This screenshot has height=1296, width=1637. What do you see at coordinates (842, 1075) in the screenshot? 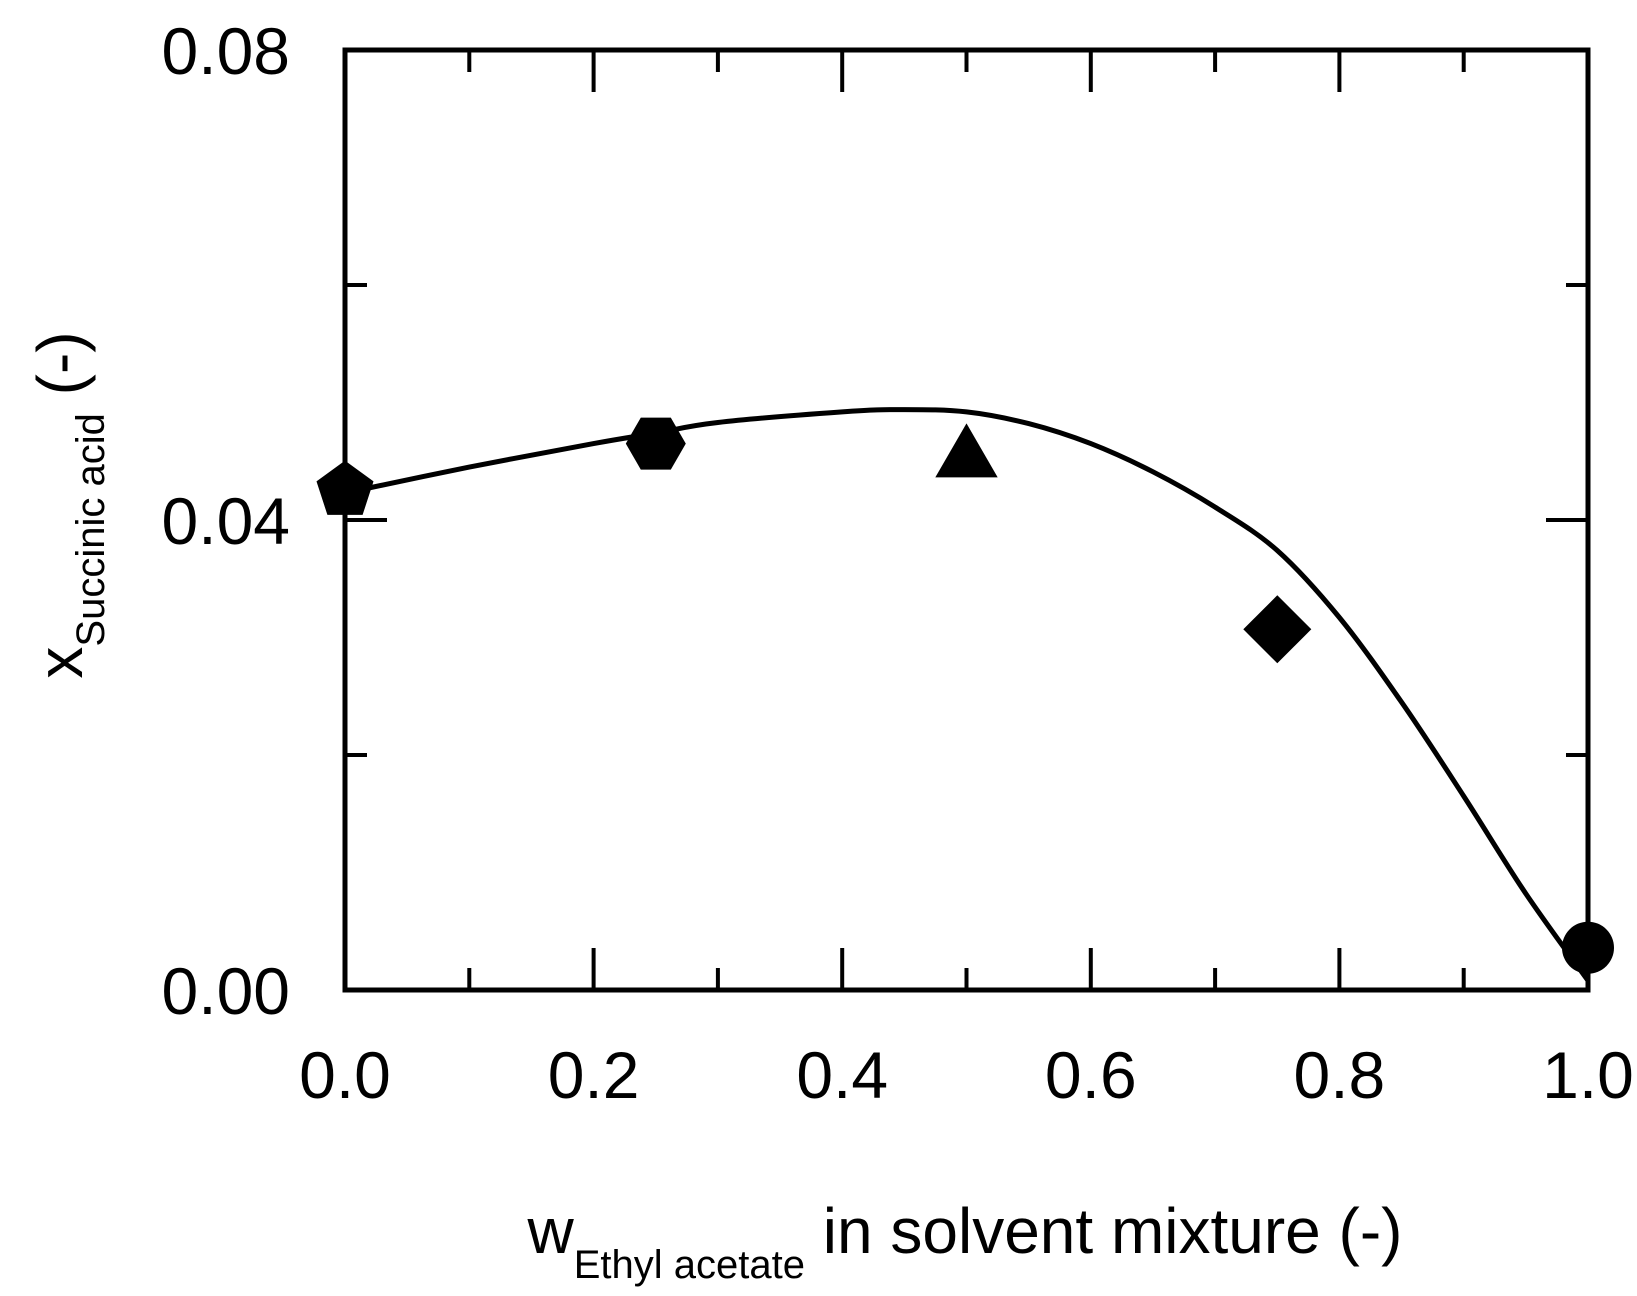
I see `x-tick-label: 0.4` at bounding box center [842, 1075].